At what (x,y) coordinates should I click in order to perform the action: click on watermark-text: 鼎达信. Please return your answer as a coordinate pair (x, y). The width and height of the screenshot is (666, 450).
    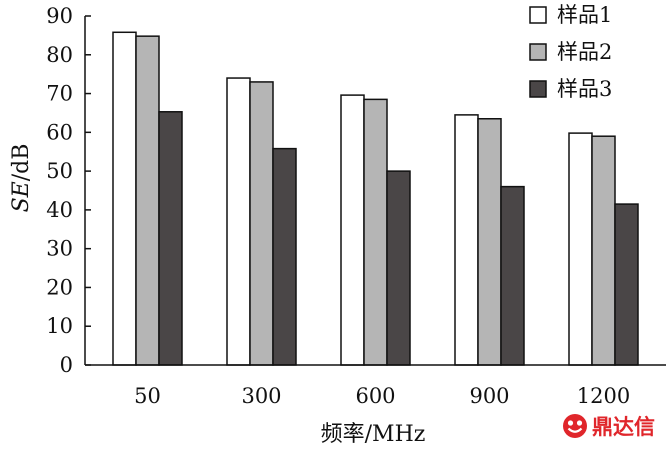
    Looking at the image, I should click on (623, 427).